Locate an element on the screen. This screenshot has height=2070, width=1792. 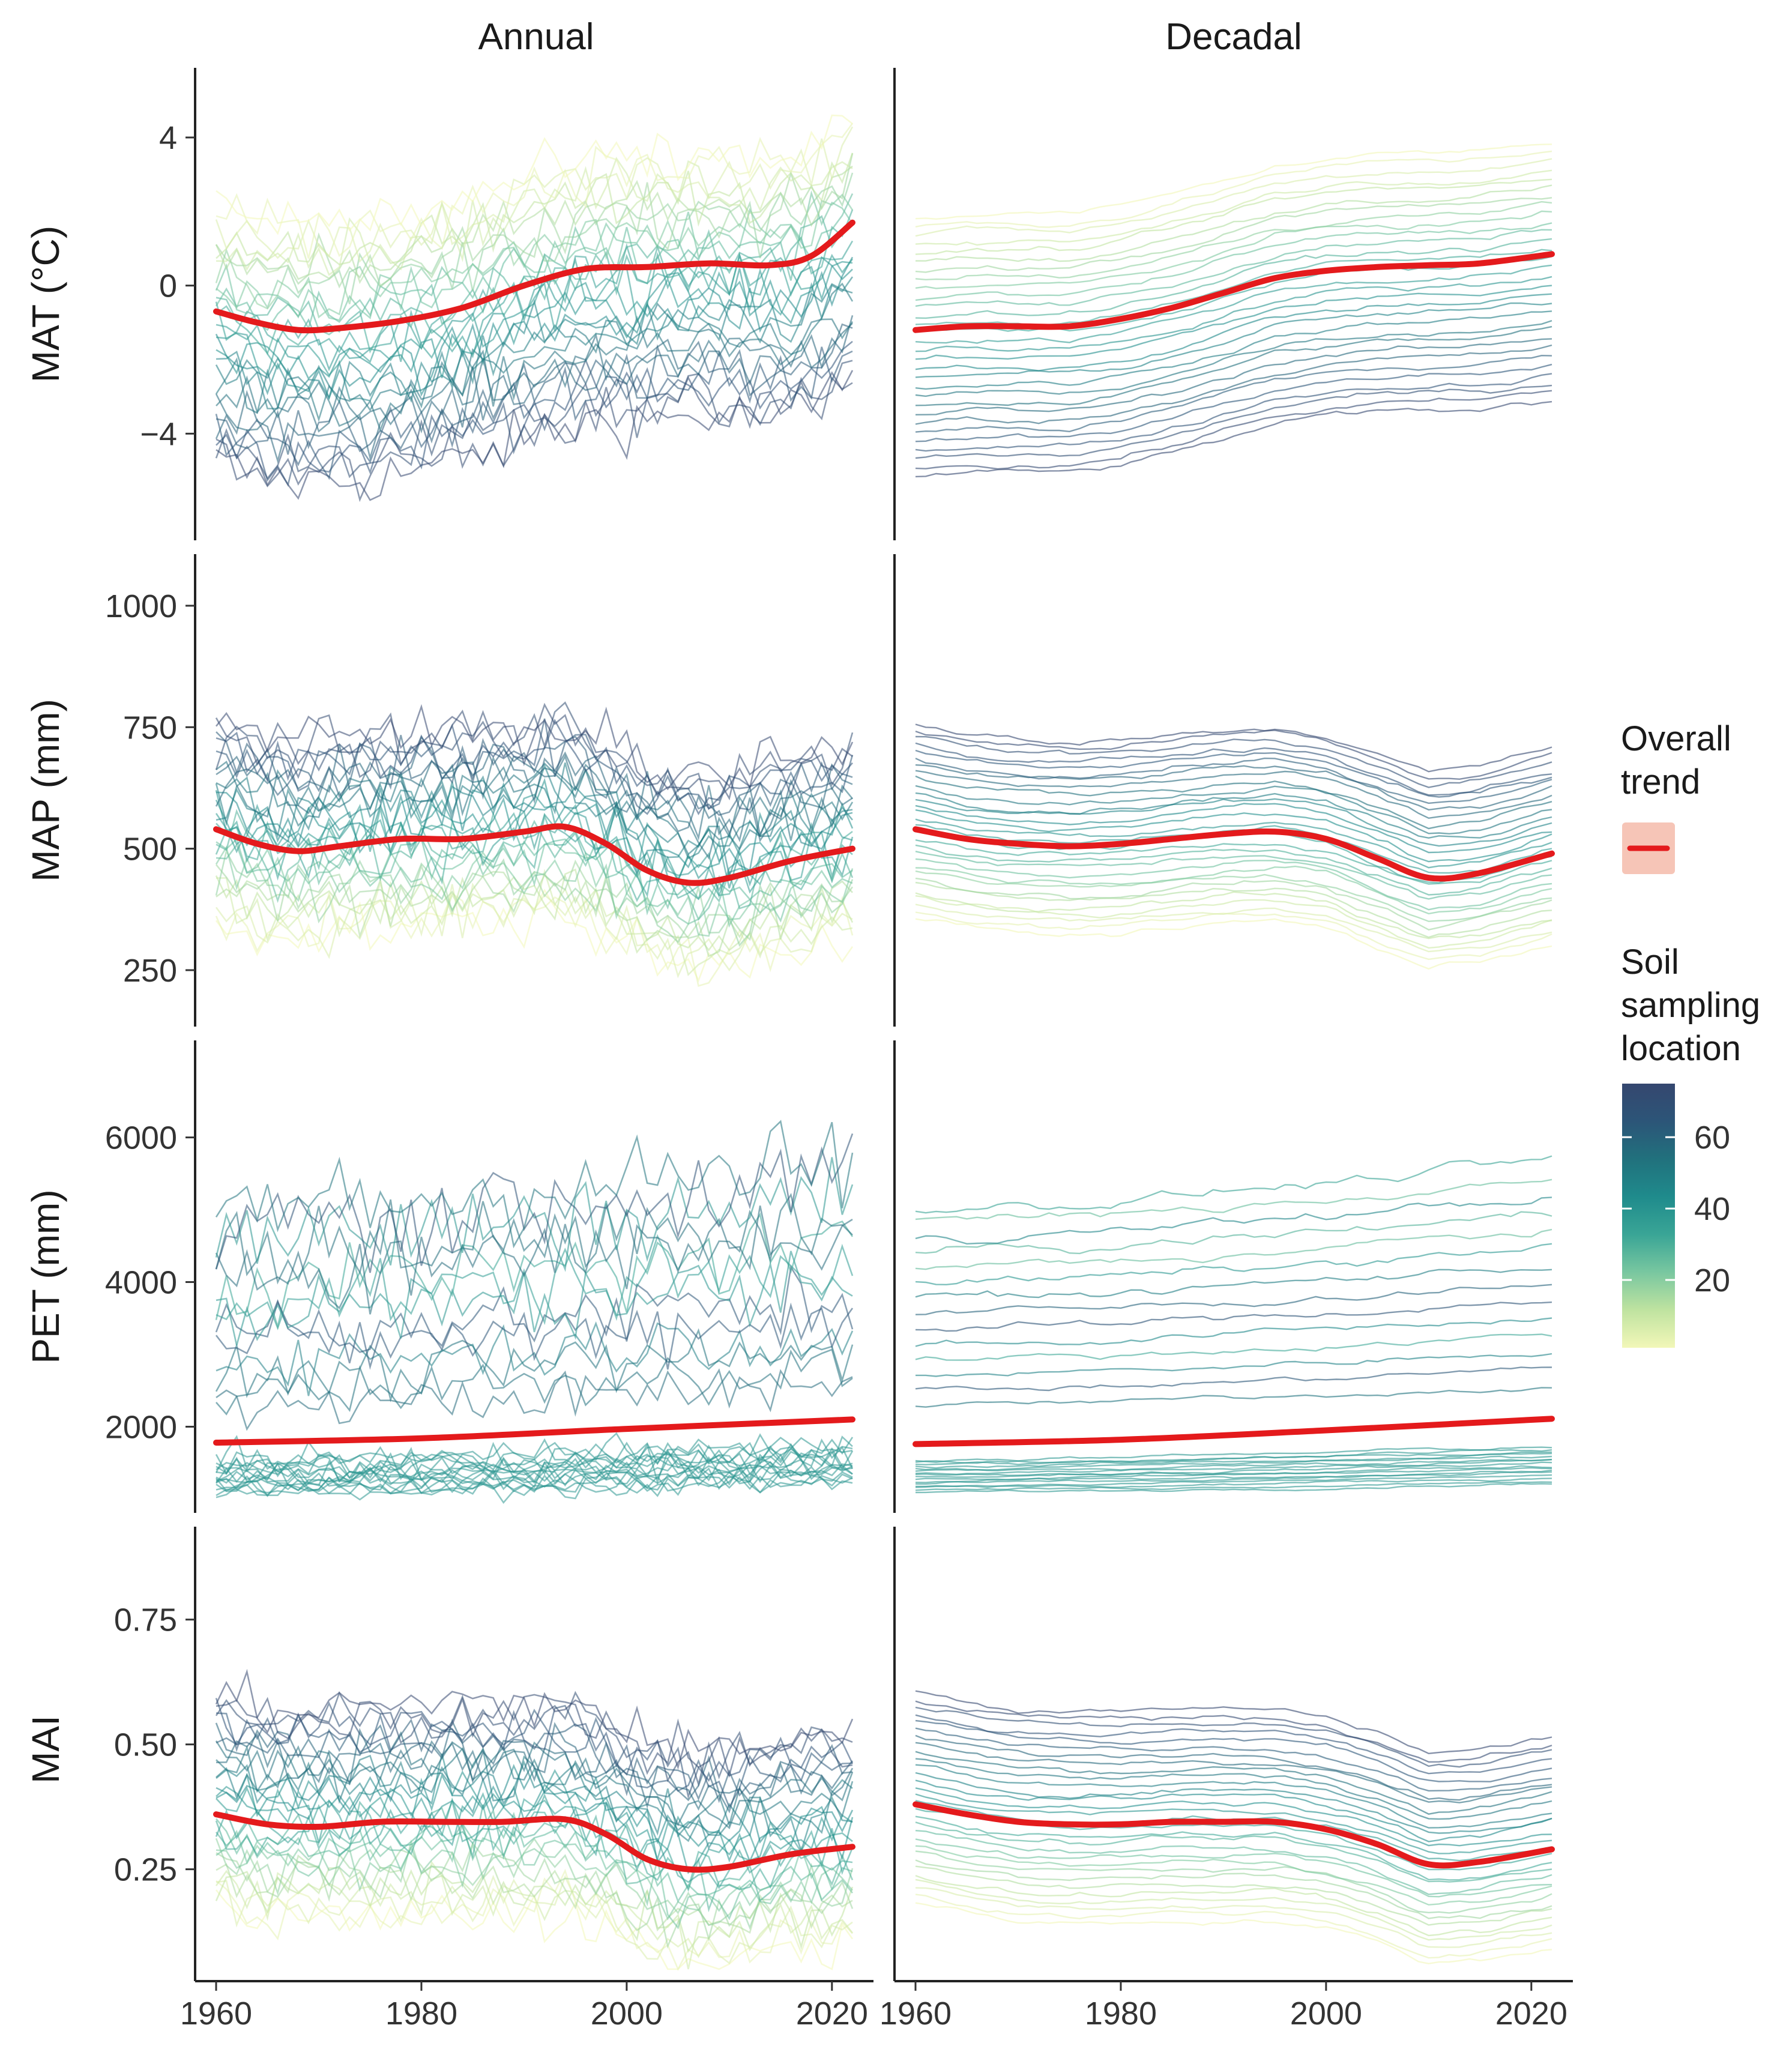
x-axes: 1960 1980 2000 2020 1960 1980 2000 2020 is located at coordinates (877, 2006).